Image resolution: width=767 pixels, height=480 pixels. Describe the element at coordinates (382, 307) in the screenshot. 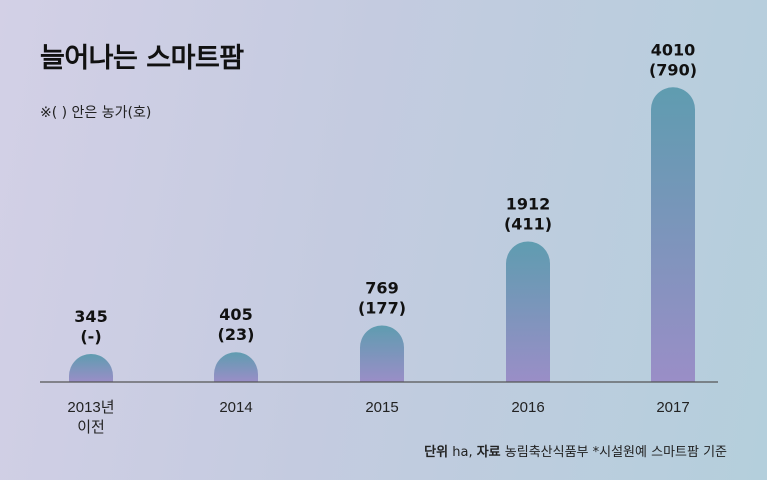

I see `household-label-2: (177)` at that location.